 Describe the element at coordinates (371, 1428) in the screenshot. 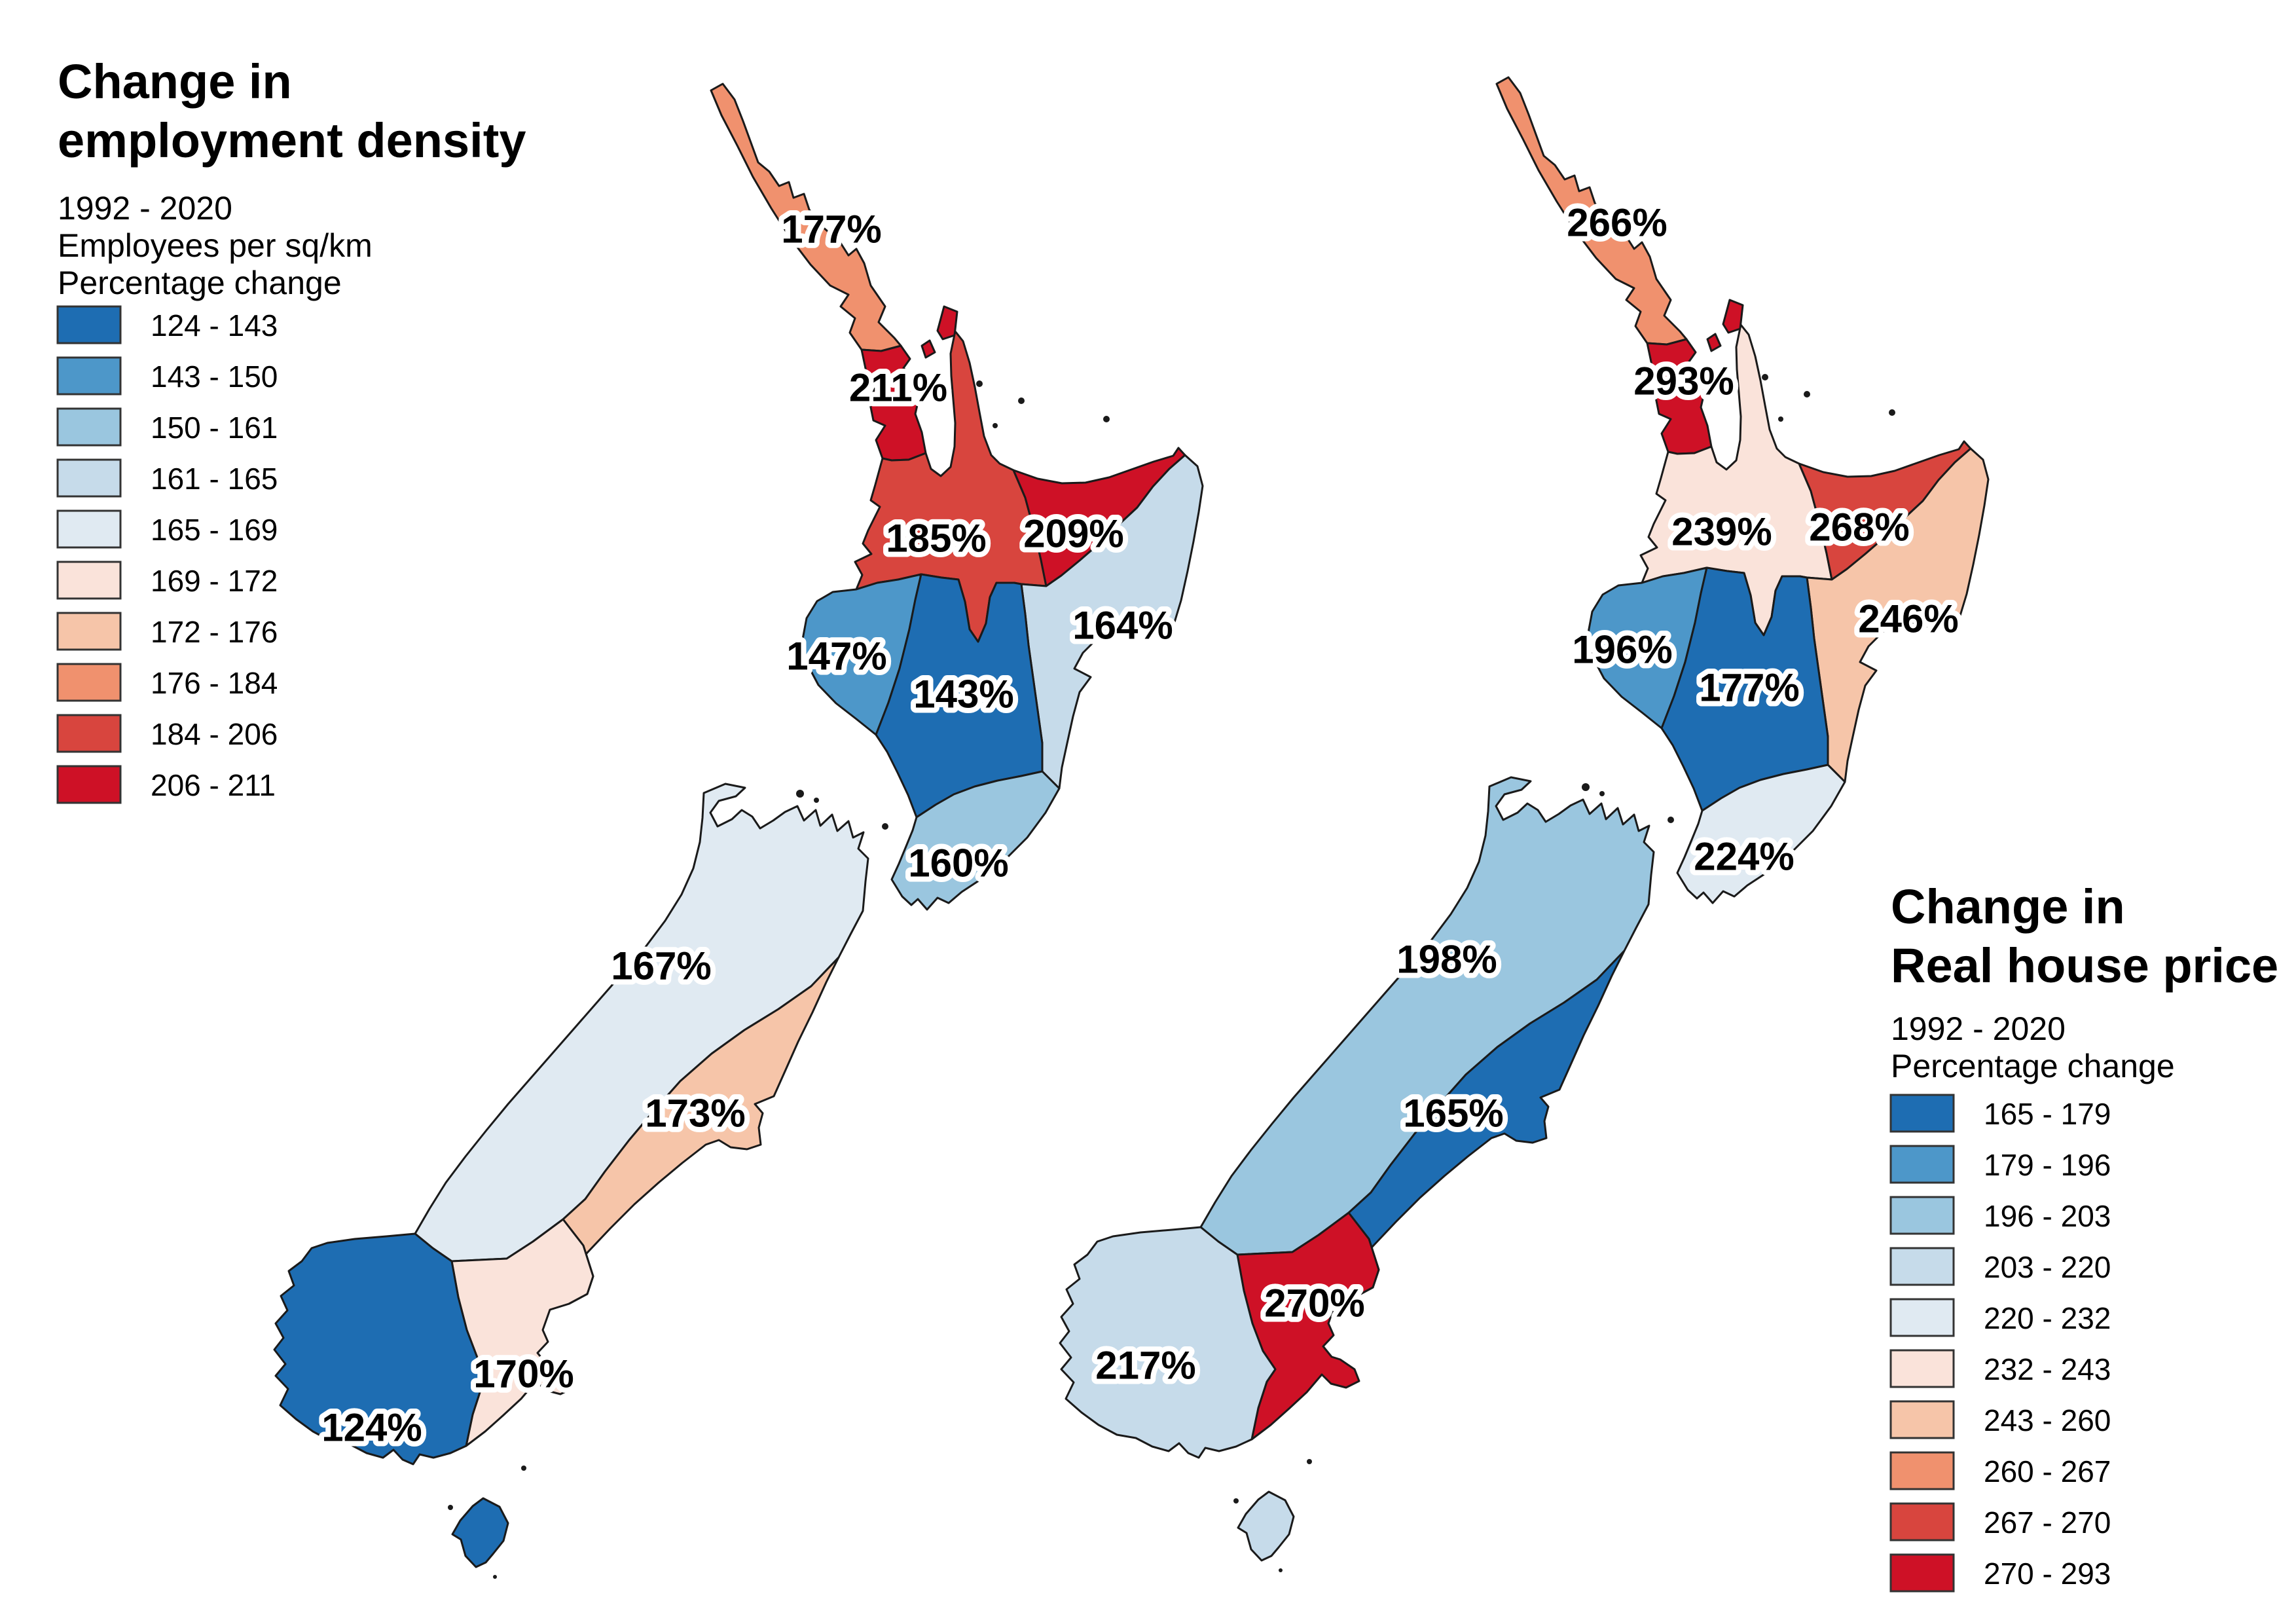

I see `map-label-southland: 124%` at that location.